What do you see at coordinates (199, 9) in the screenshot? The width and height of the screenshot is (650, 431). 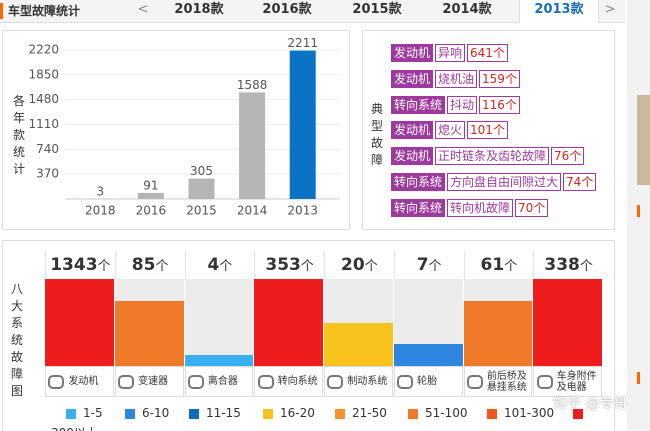 I see `tab: 2018款` at bounding box center [199, 9].